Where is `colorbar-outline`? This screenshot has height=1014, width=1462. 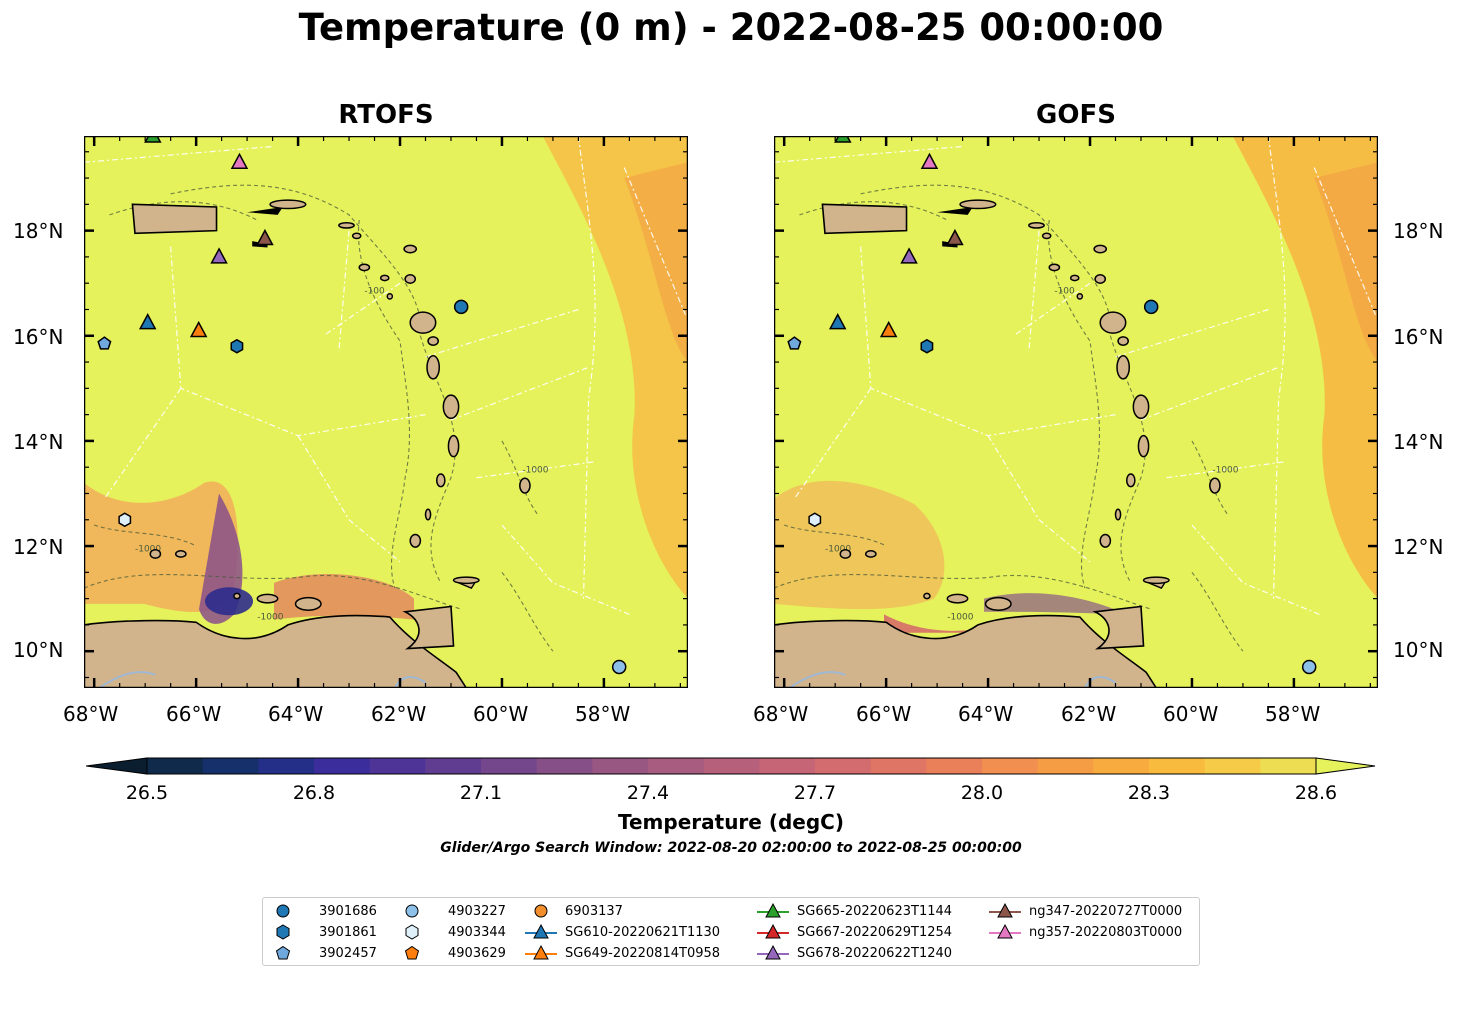
colorbar-outline is located at coordinates (731, 766).